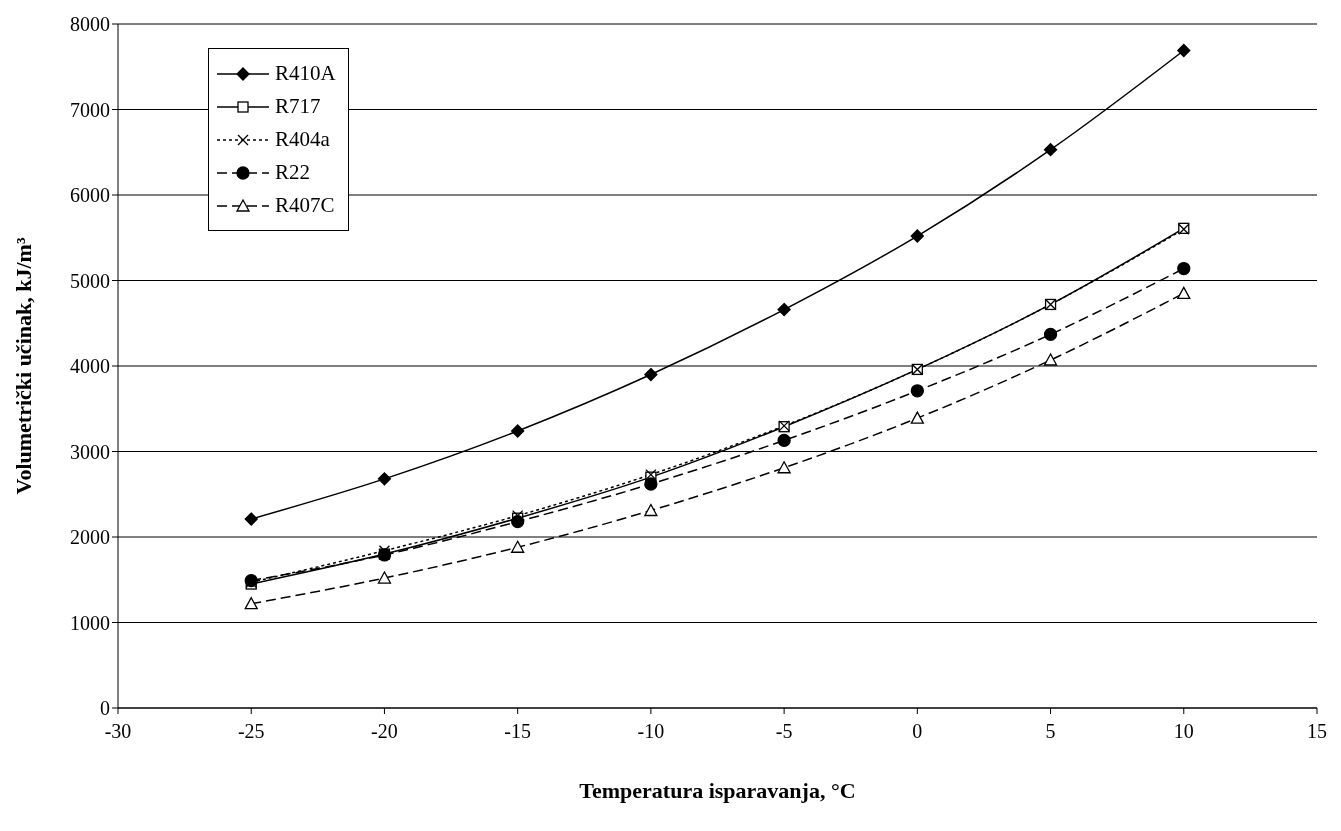 Image resolution: width=1341 pixels, height=831 pixels. What do you see at coordinates (23, 366) in the screenshot?
I see `y-axis-title: Volumetrički učinak, kJ/m³` at bounding box center [23, 366].